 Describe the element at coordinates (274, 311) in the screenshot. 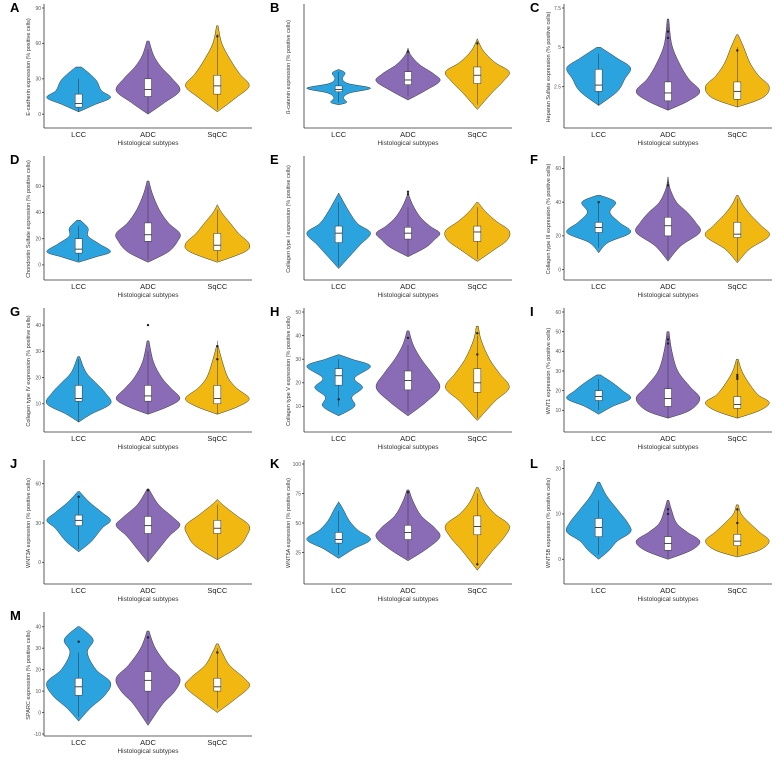

I see `panel-letter: H` at that location.